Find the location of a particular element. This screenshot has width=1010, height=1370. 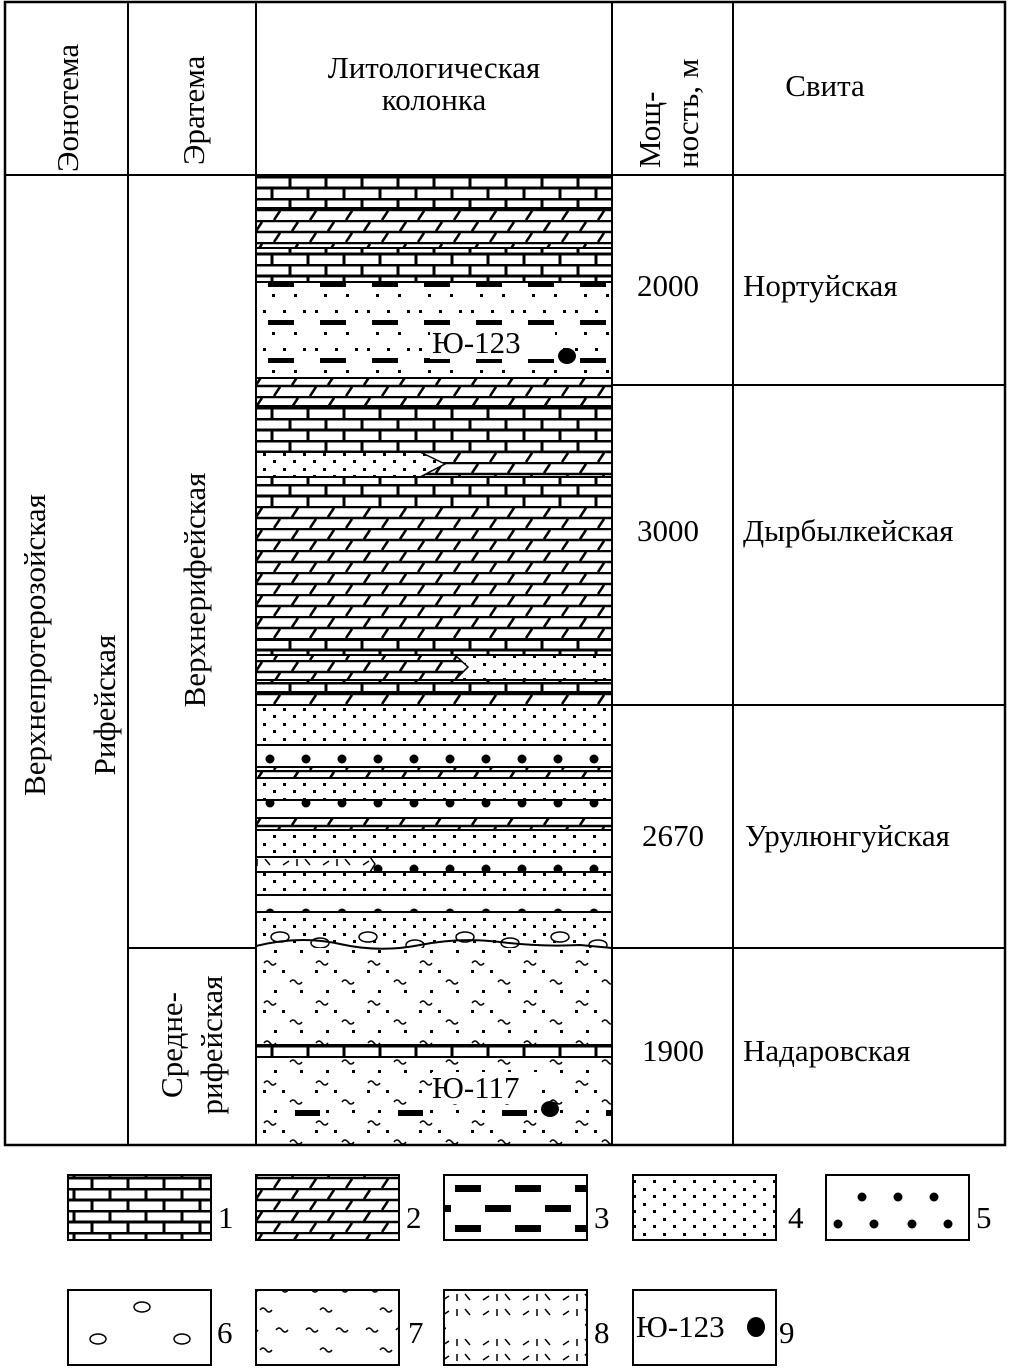

legend-swatch-mudstone is located at coordinates (515, 1207).